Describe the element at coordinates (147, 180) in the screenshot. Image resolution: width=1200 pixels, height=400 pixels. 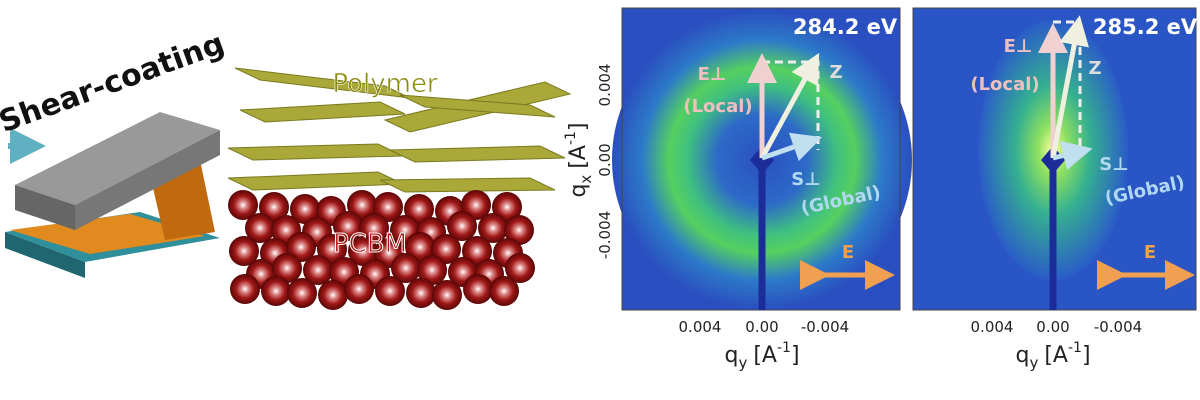
I see `blade-front` at that location.